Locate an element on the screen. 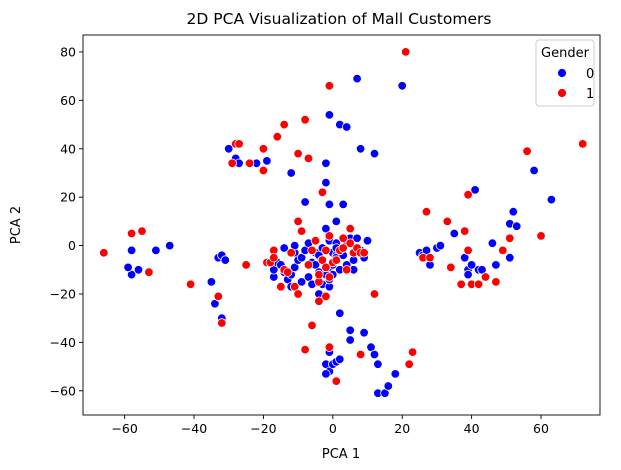  y-tick-label: 0 is located at coordinates (72, 245).